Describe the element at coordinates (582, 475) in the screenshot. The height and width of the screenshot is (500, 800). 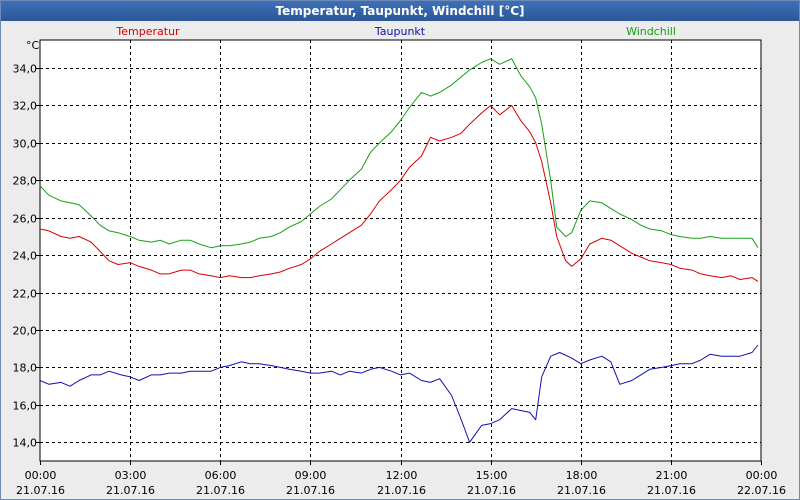
I see `x-tick-time-label: 18:00` at that location.